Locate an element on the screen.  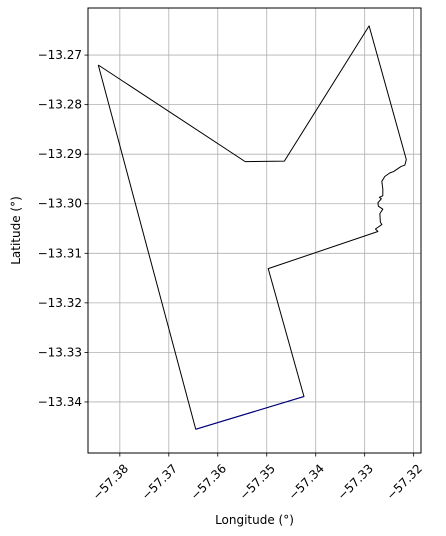
y-tick-label-3: −13.30 is located at coordinates (60, 204).